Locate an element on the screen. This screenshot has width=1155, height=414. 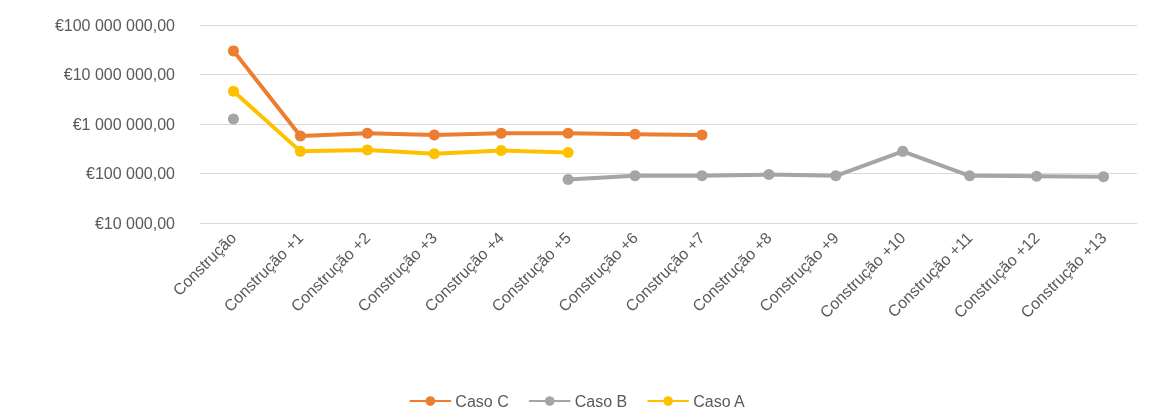
y-tick-label: €10 000,00 is located at coordinates (135, 223).